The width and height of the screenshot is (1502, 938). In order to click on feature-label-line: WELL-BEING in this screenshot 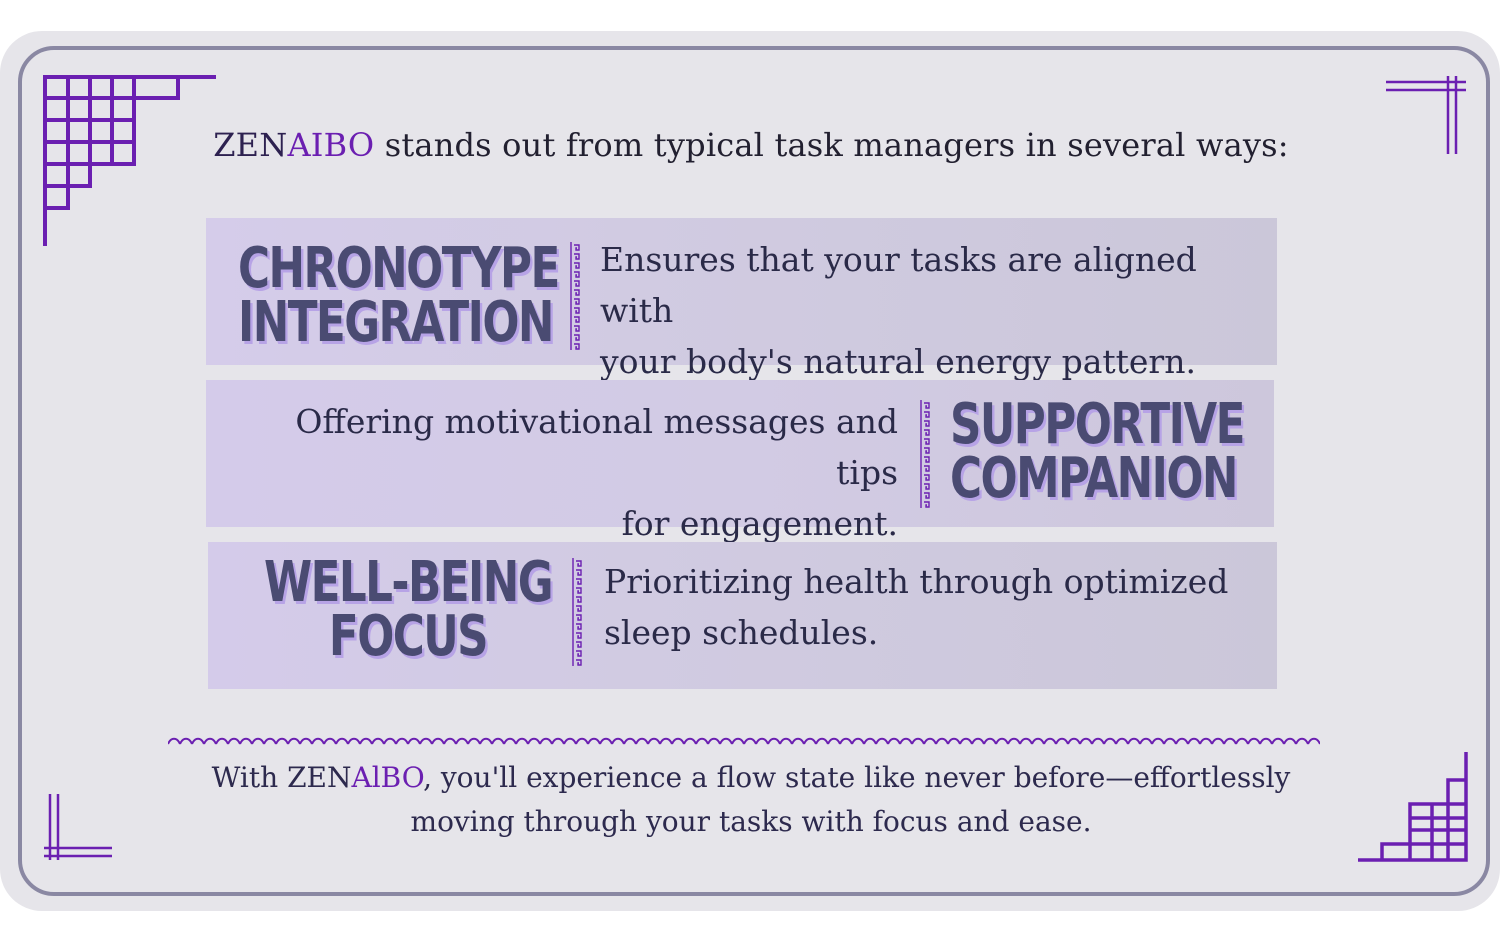, I will do `click(408, 582)`.